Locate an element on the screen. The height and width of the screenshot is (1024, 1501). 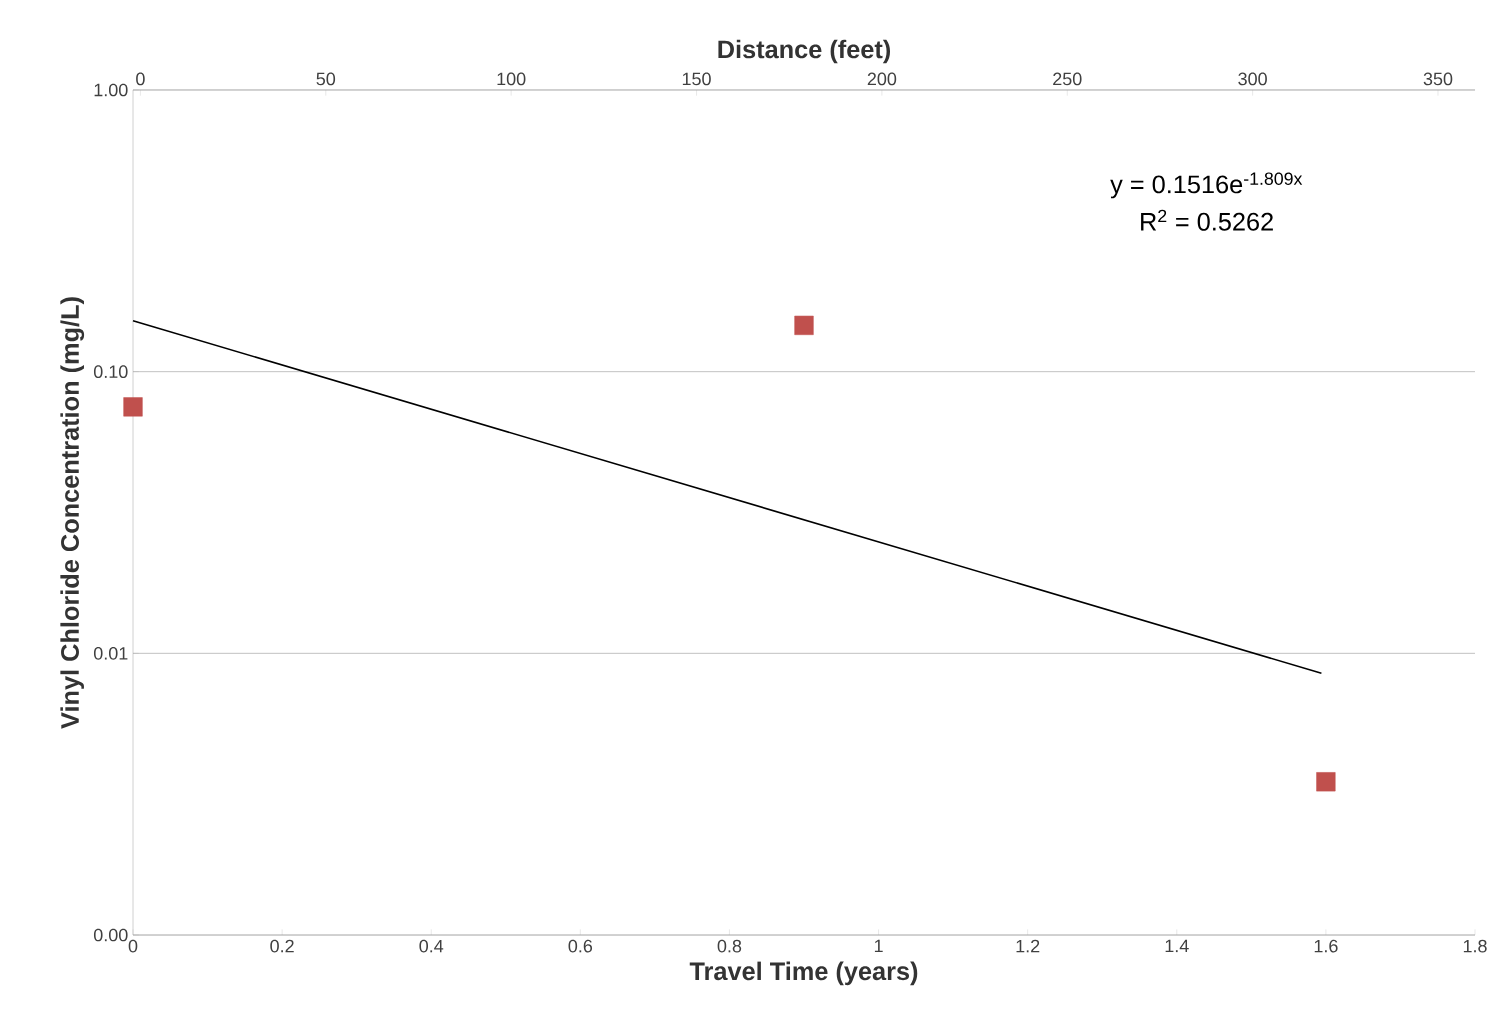
x-tick-label: 1.4 is located at coordinates (1177, 946).